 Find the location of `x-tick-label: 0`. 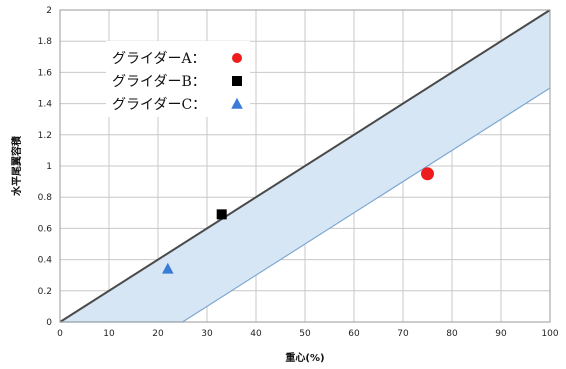

x-tick-label: 0 is located at coordinates (60, 334).